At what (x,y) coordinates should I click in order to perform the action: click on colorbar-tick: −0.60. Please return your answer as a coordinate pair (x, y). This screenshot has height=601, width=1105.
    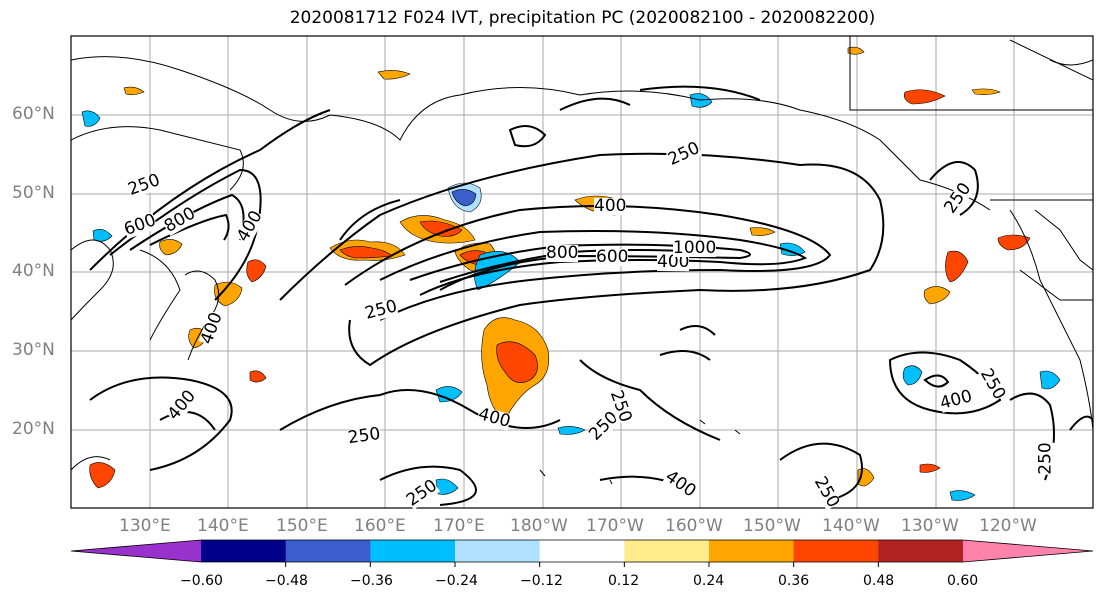
    Looking at the image, I should click on (201, 581).